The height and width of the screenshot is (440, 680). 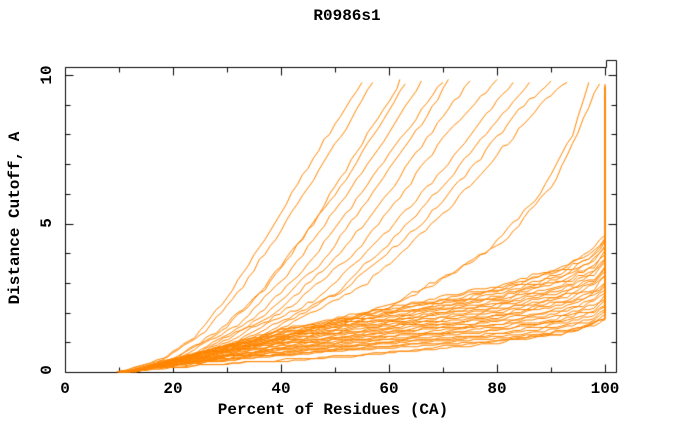 What do you see at coordinates (47, 223) in the screenshot?
I see `y-tick-label-5: 5` at bounding box center [47, 223].